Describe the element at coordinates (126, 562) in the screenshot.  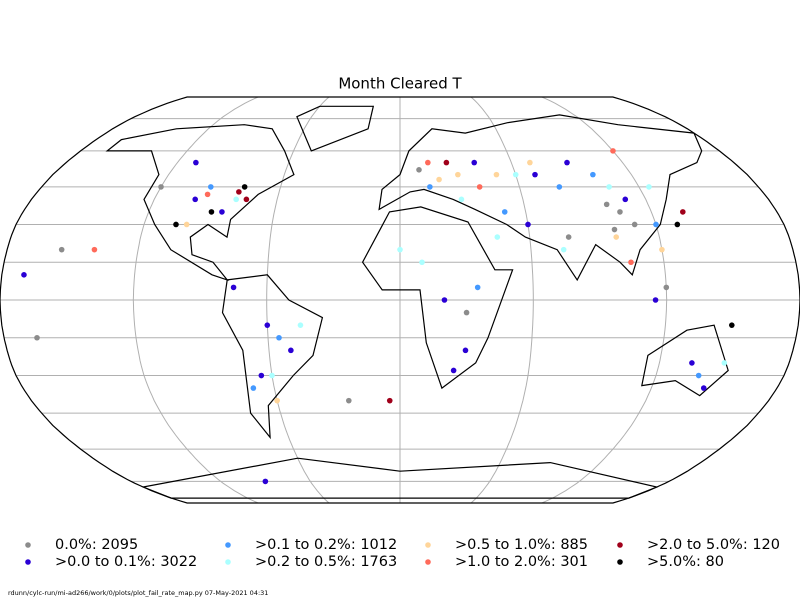
I see `legend-label: >0.0 to 0.1%: 3022` at that location.